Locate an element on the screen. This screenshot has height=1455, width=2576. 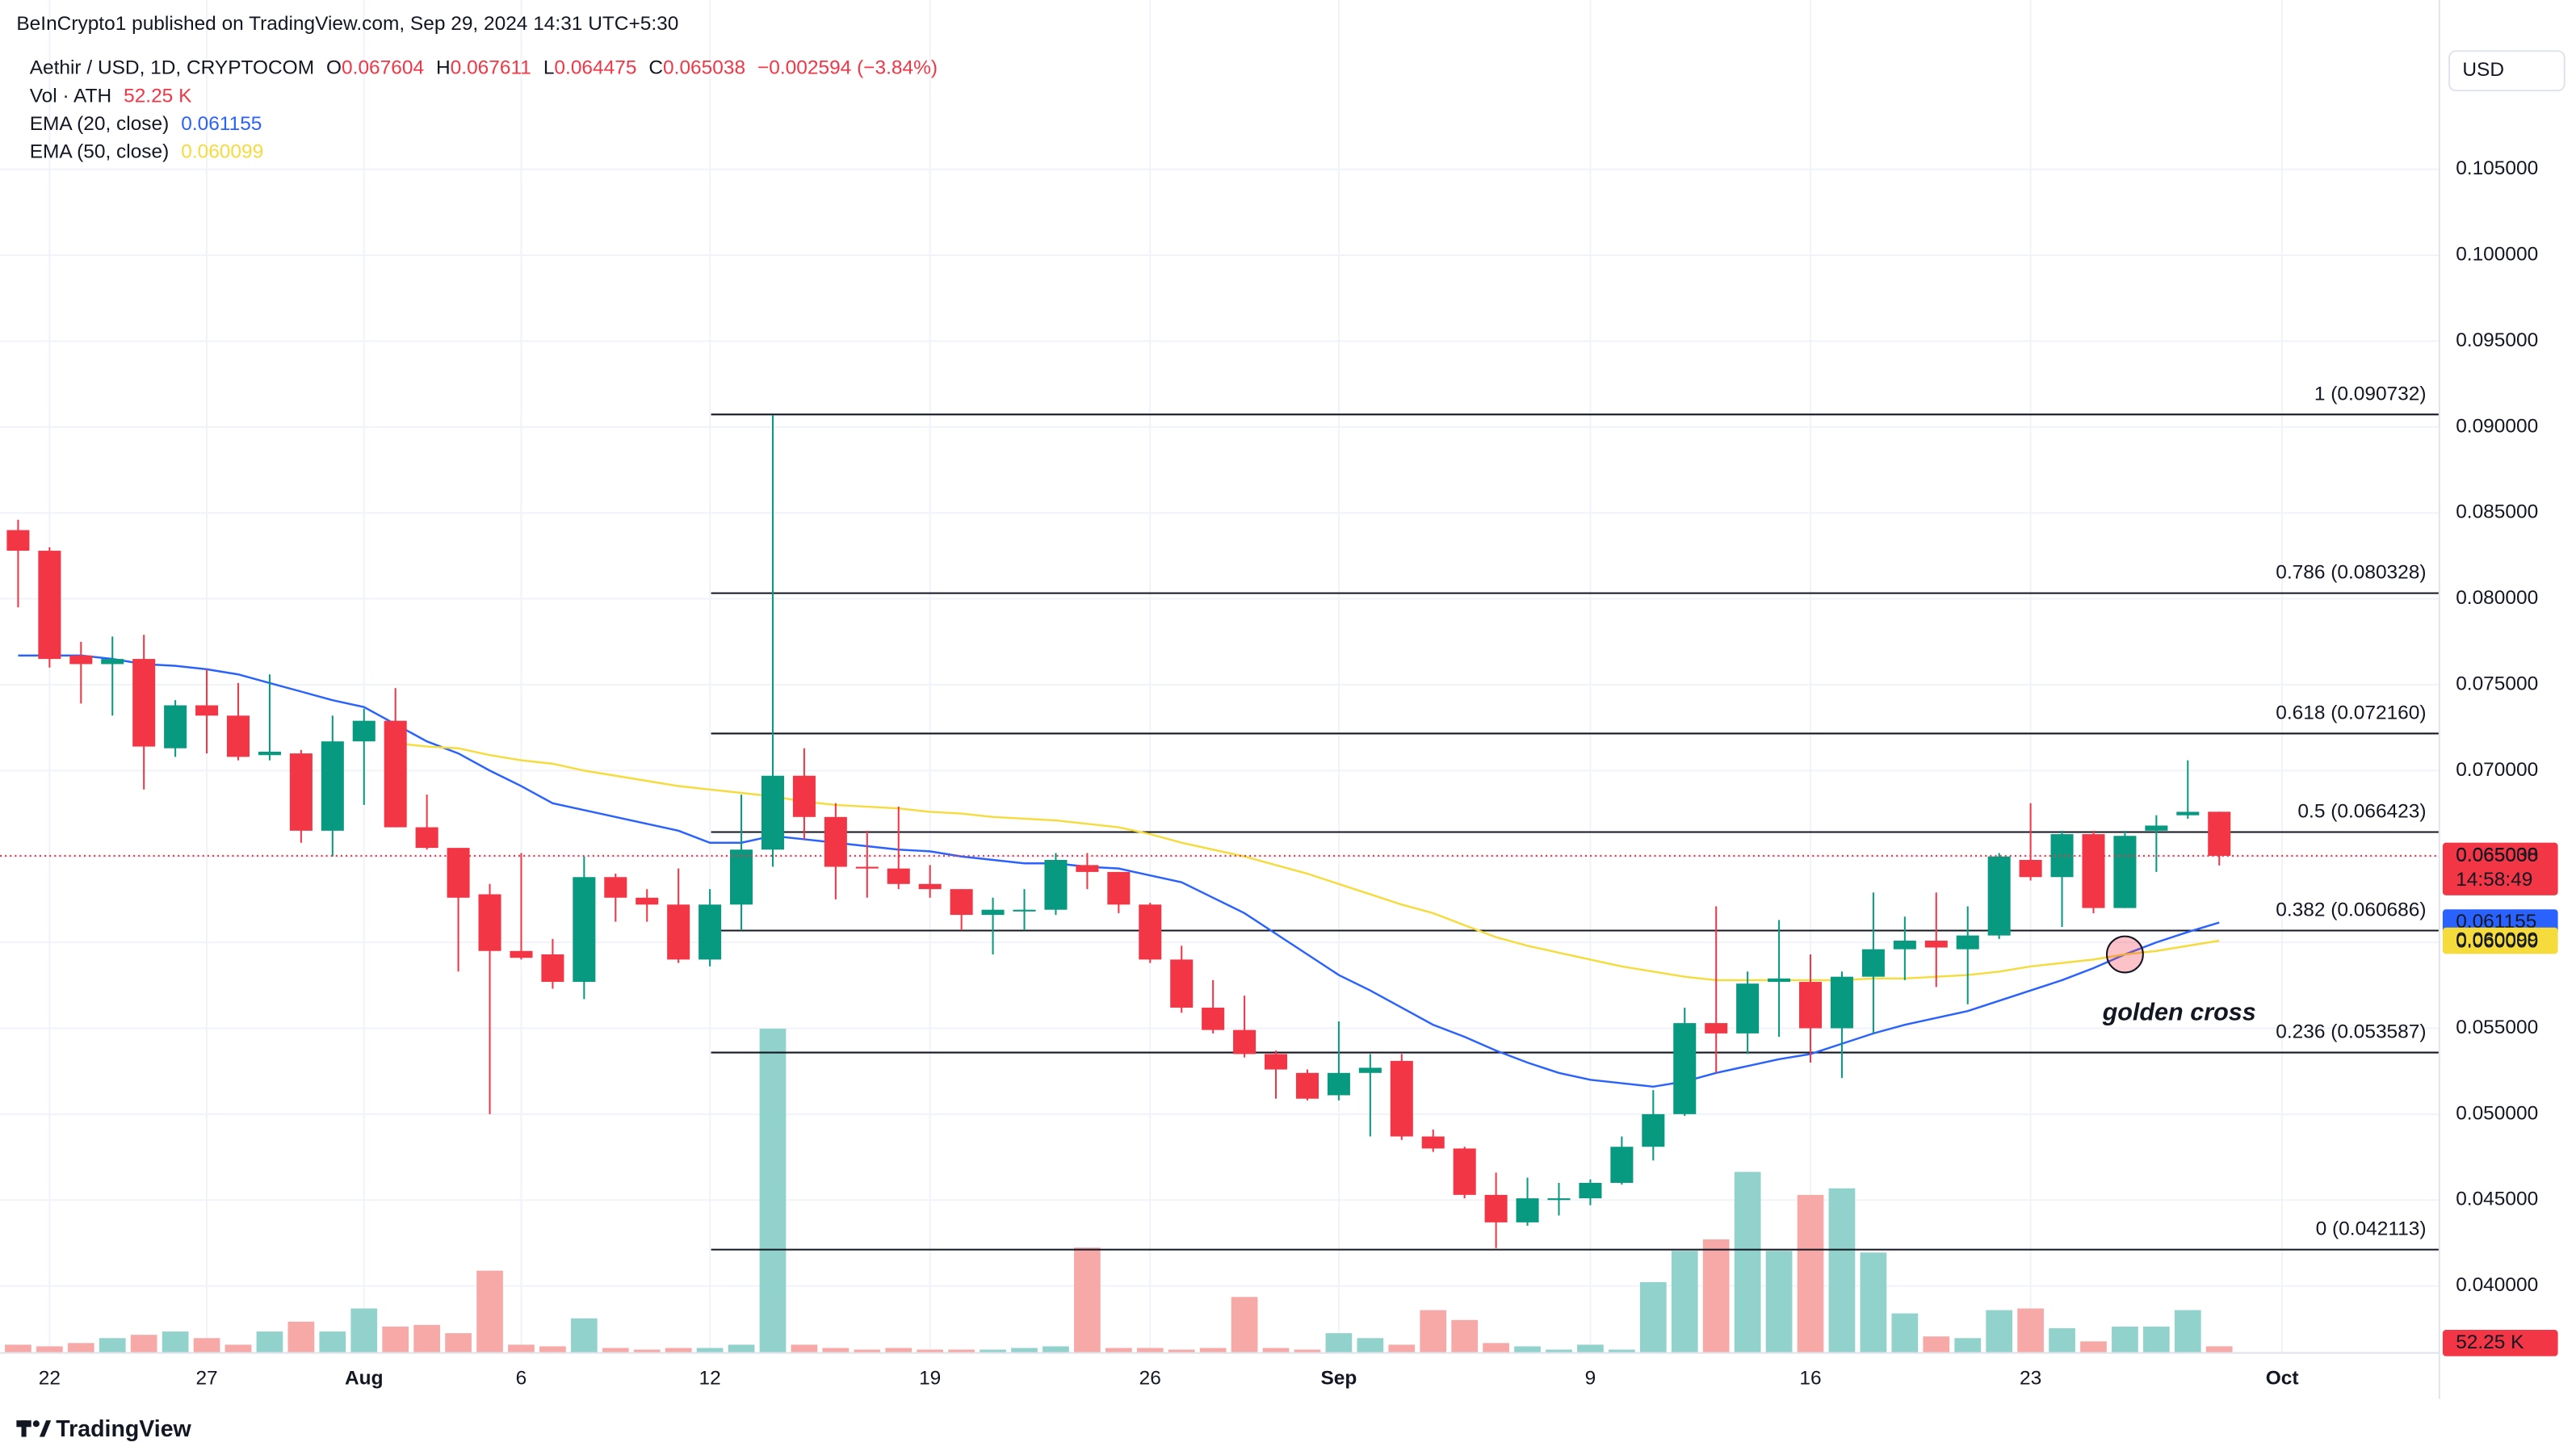
legend-name: EMA (50, close) is located at coordinates (100, 152).